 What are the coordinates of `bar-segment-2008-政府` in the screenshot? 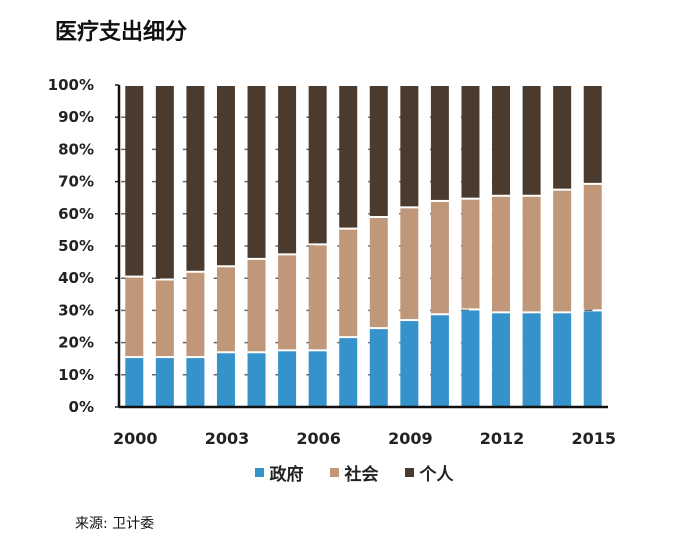 It's located at (378, 367).